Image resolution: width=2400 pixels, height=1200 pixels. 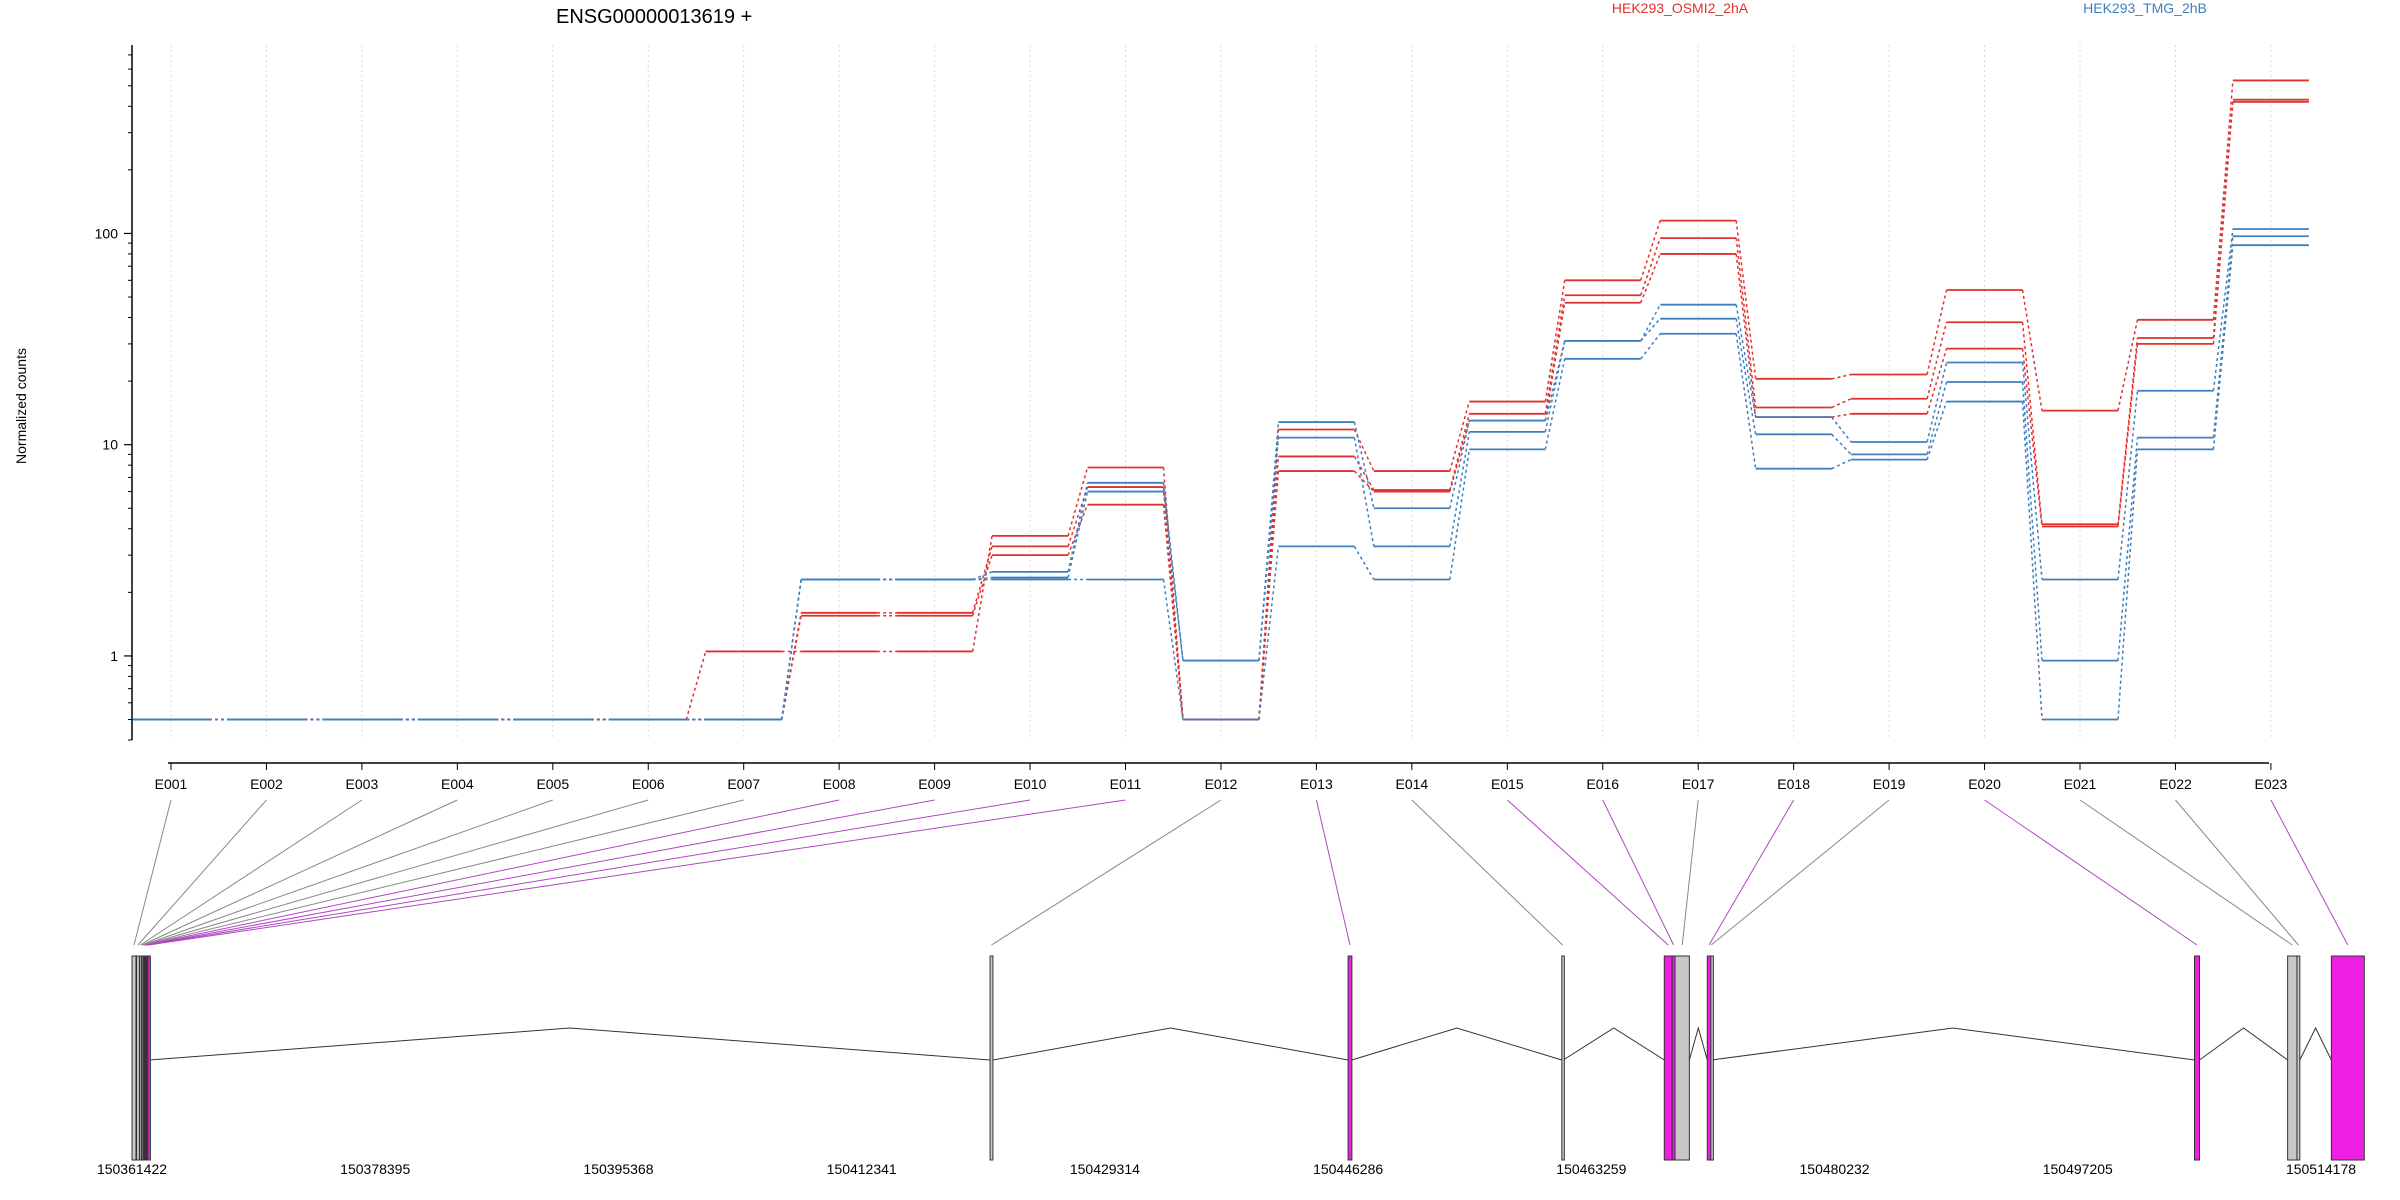 What do you see at coordinates (1698, 784) in the screenshot?
I see `exon-label: E017` at bounding box center [1698, 784].